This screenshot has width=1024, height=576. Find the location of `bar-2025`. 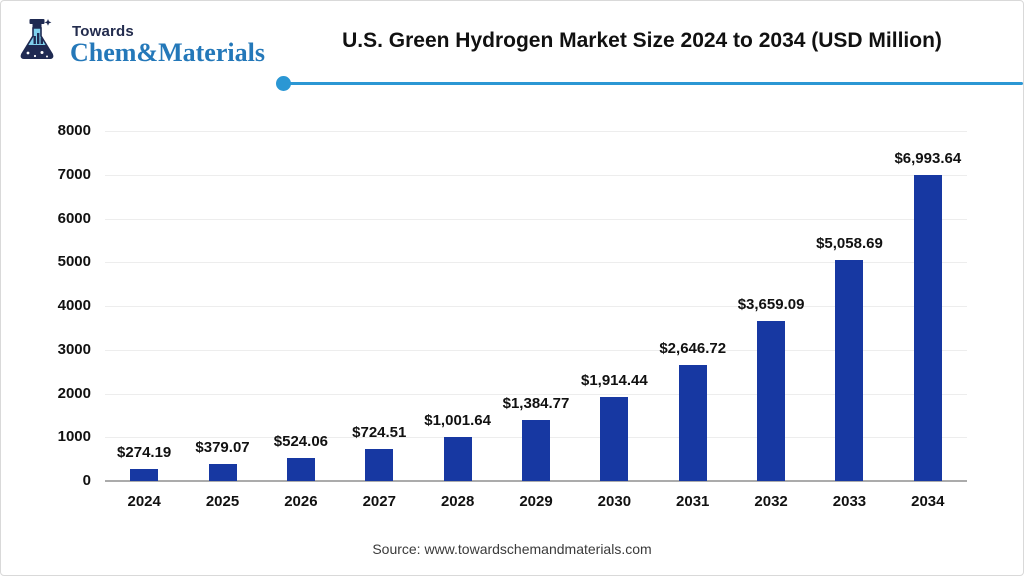

bar-2025 is located at coordinates (222, 472).